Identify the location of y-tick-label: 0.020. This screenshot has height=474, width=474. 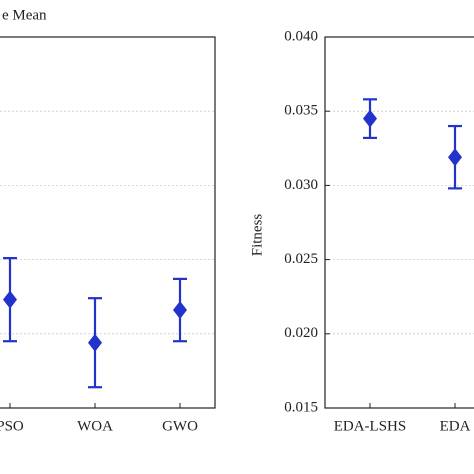
(301, 333).